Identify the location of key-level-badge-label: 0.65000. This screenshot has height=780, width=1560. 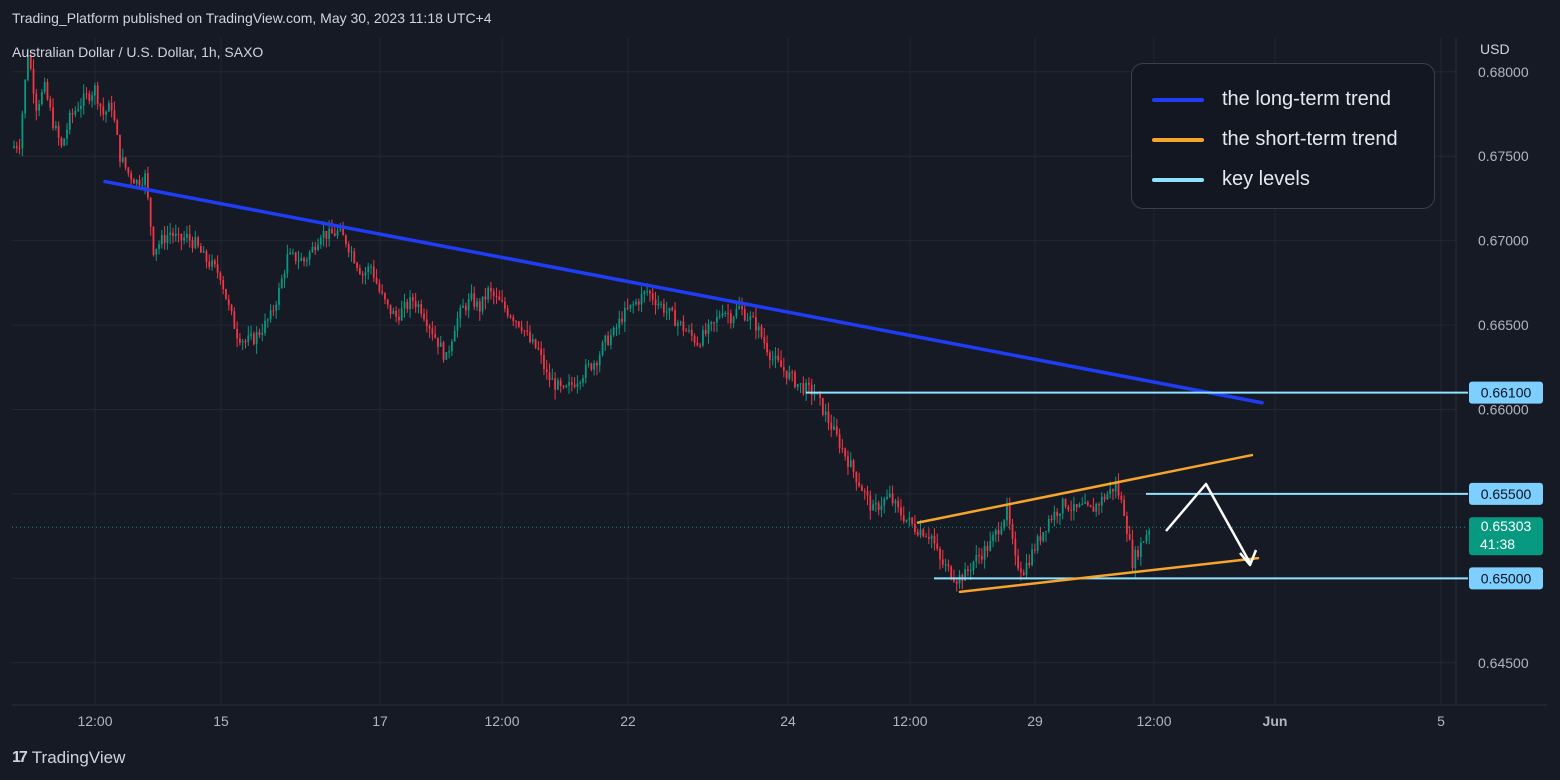
(1506, 578).